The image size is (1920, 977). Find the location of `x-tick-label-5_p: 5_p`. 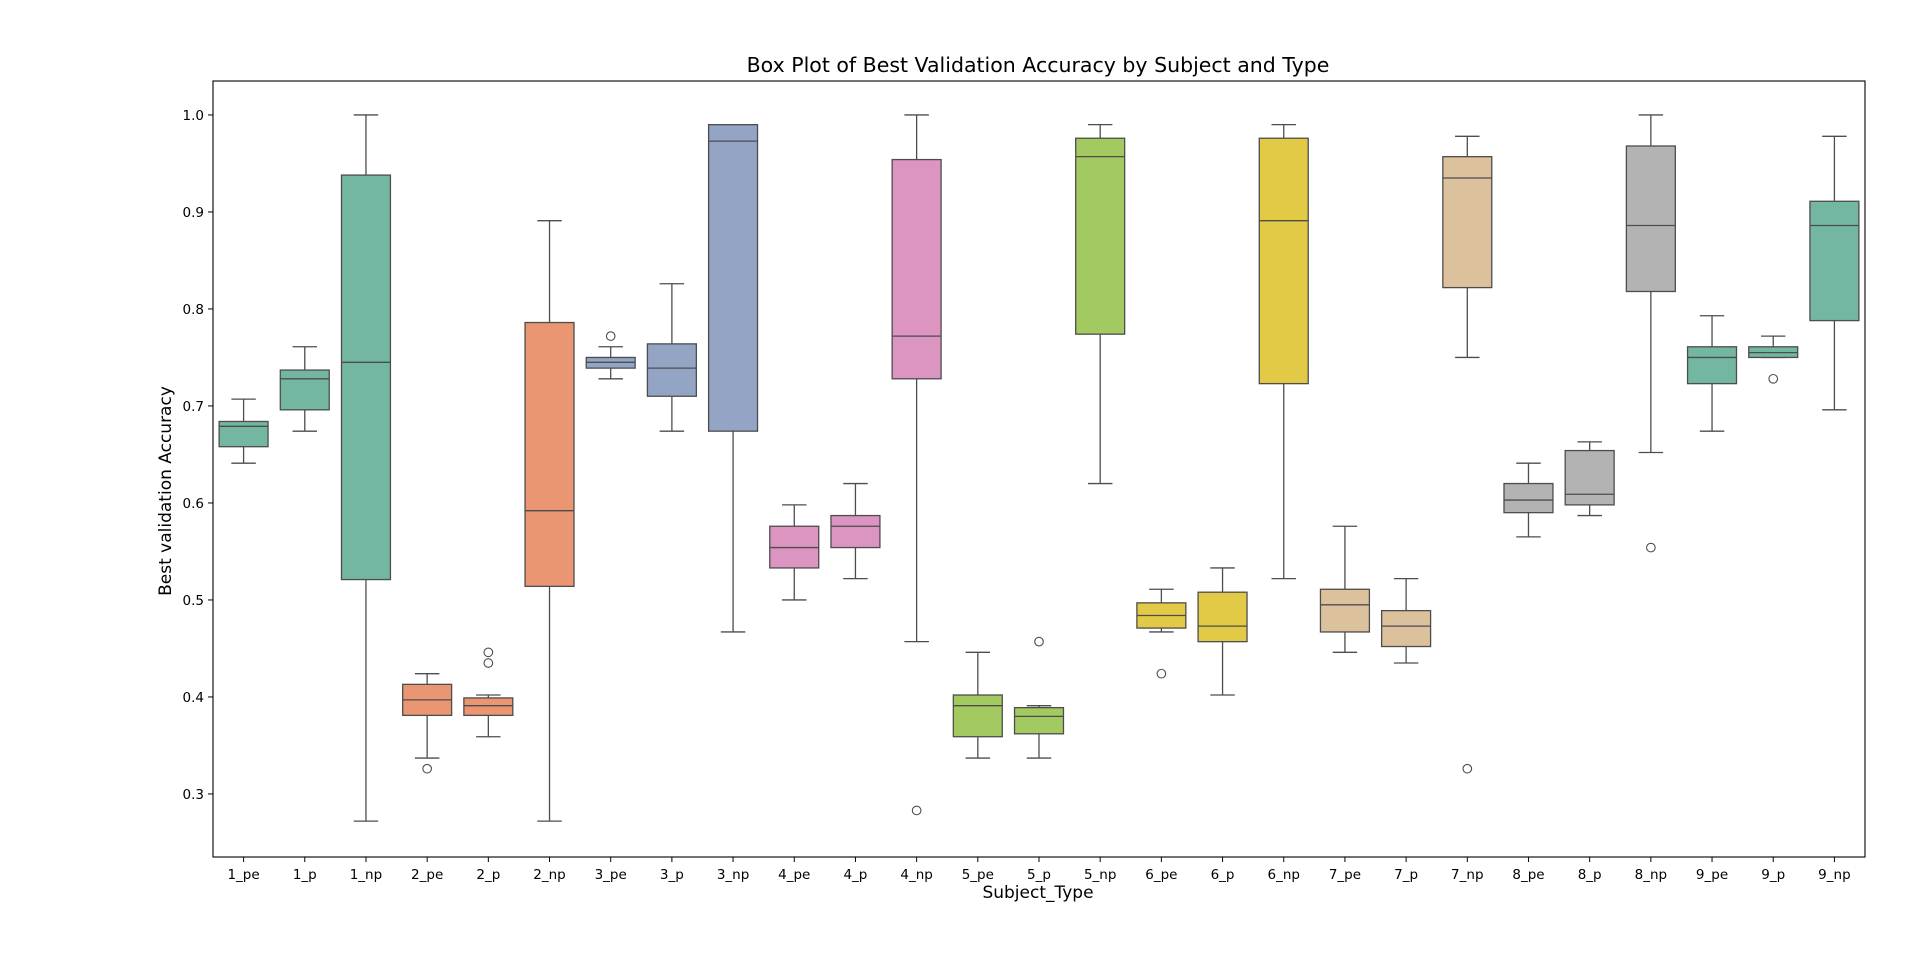

x-tick-label-5_p: 5_p is located at coordinates (1039, 875).